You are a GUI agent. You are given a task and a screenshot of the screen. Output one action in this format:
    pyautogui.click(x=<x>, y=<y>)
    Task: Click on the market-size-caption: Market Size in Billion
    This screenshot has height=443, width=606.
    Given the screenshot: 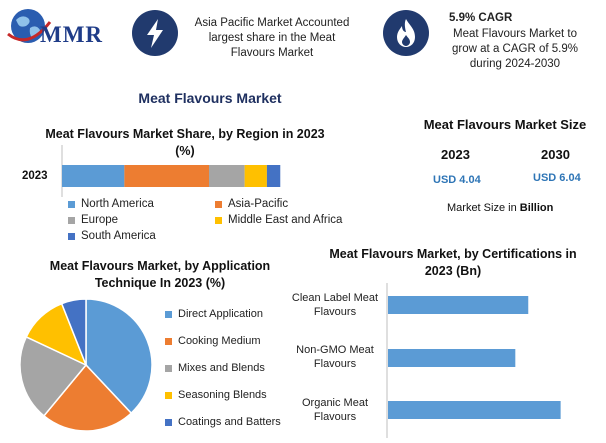 What is the action you would take?
    pyautogui.click(x=500, y=208)
    